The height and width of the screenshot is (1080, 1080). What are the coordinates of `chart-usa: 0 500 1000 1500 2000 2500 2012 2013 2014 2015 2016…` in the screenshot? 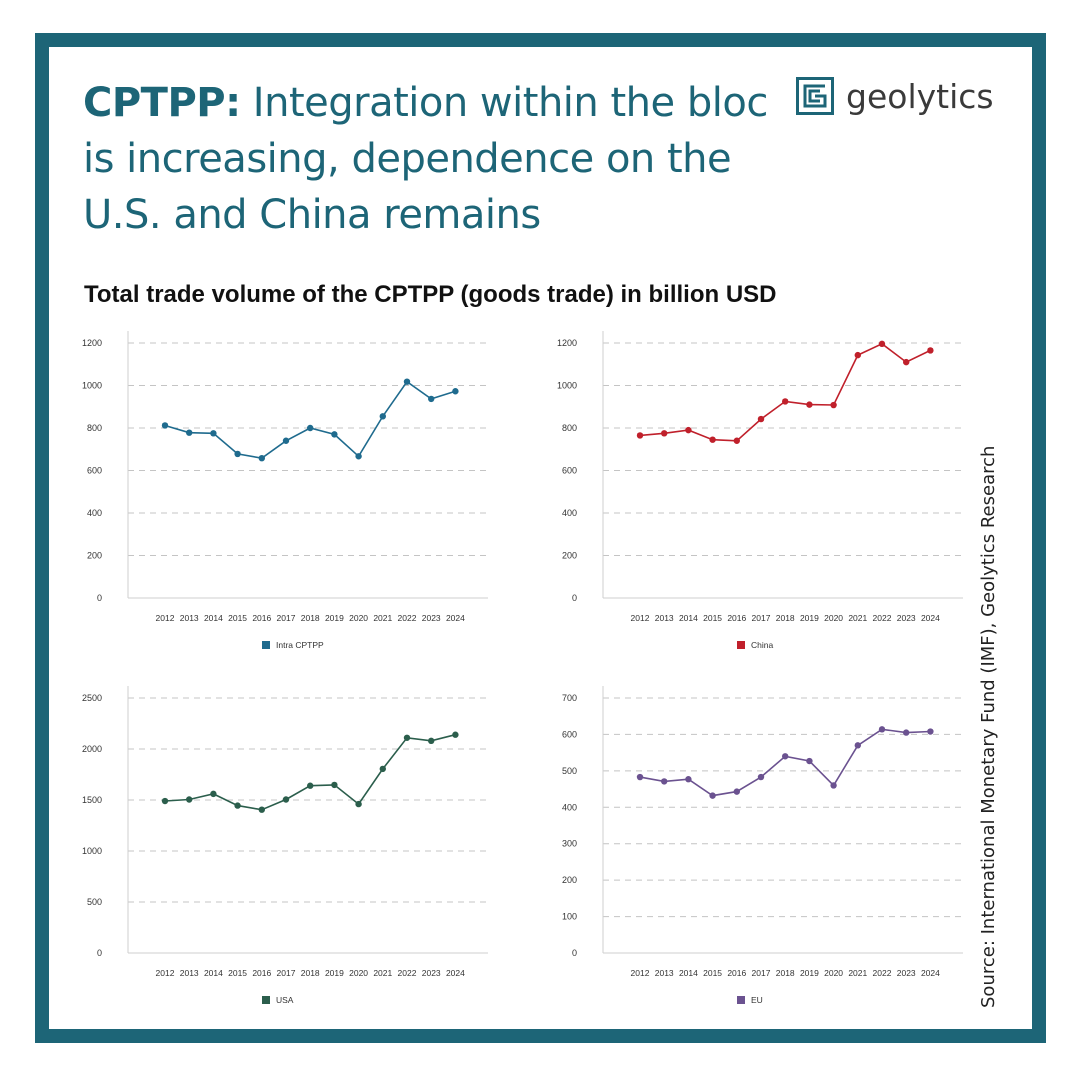 It's located at (285, 845).